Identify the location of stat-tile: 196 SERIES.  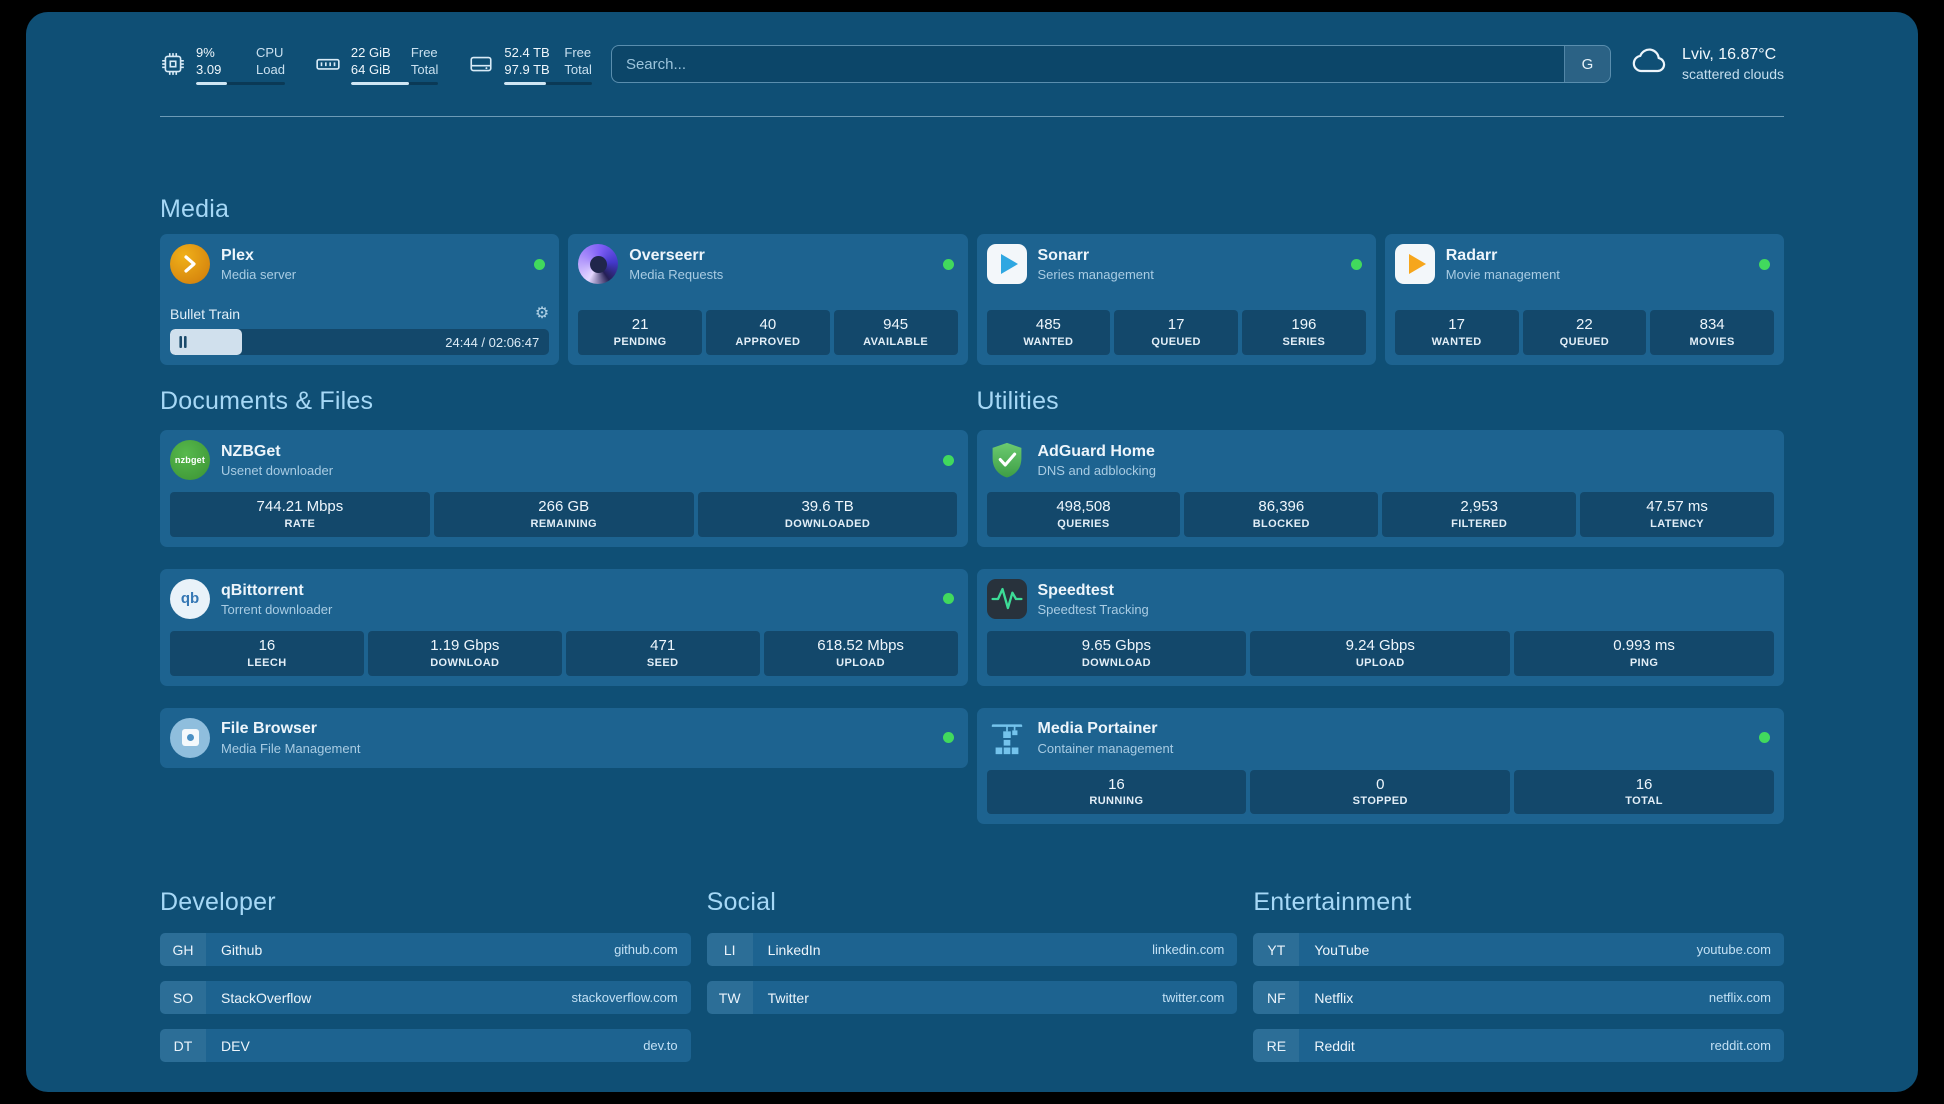
(1304, 332).